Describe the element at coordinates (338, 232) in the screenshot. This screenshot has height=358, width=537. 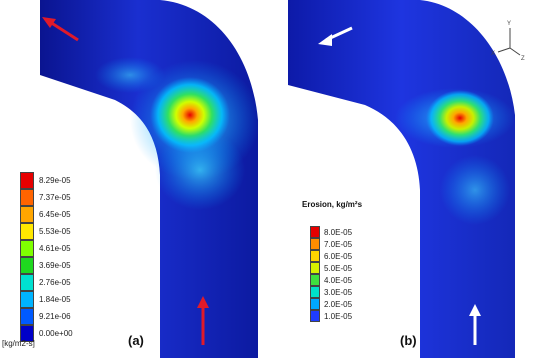
I see `legend-label: 8.0E-05` at that location.